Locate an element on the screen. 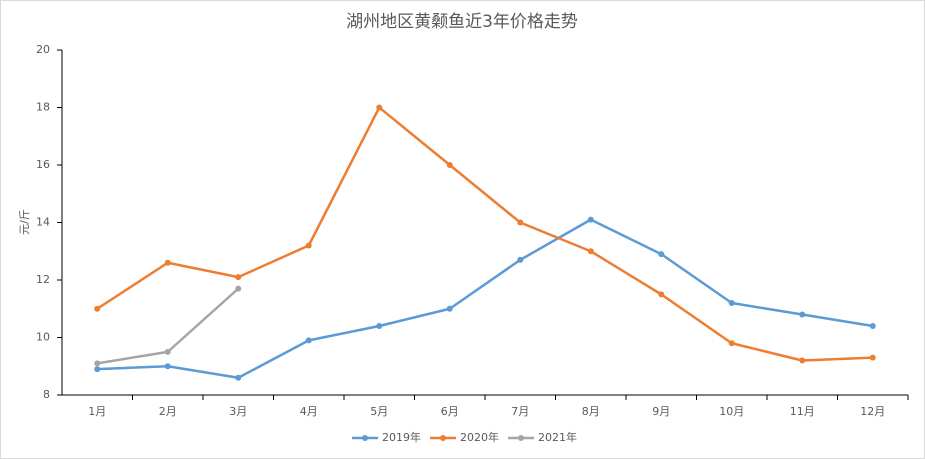 The width and height of the screenshot is (925, 459). legend-label: 2021年 is located at coordinates (557, 437).